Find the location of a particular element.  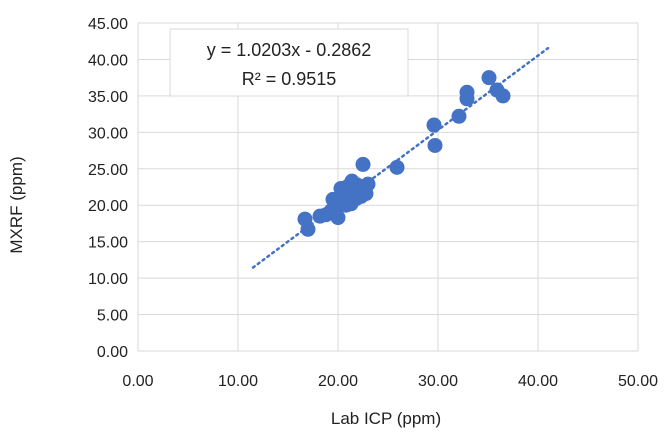

x-tick-label: 40.00 is located at coordinates (538, 381).